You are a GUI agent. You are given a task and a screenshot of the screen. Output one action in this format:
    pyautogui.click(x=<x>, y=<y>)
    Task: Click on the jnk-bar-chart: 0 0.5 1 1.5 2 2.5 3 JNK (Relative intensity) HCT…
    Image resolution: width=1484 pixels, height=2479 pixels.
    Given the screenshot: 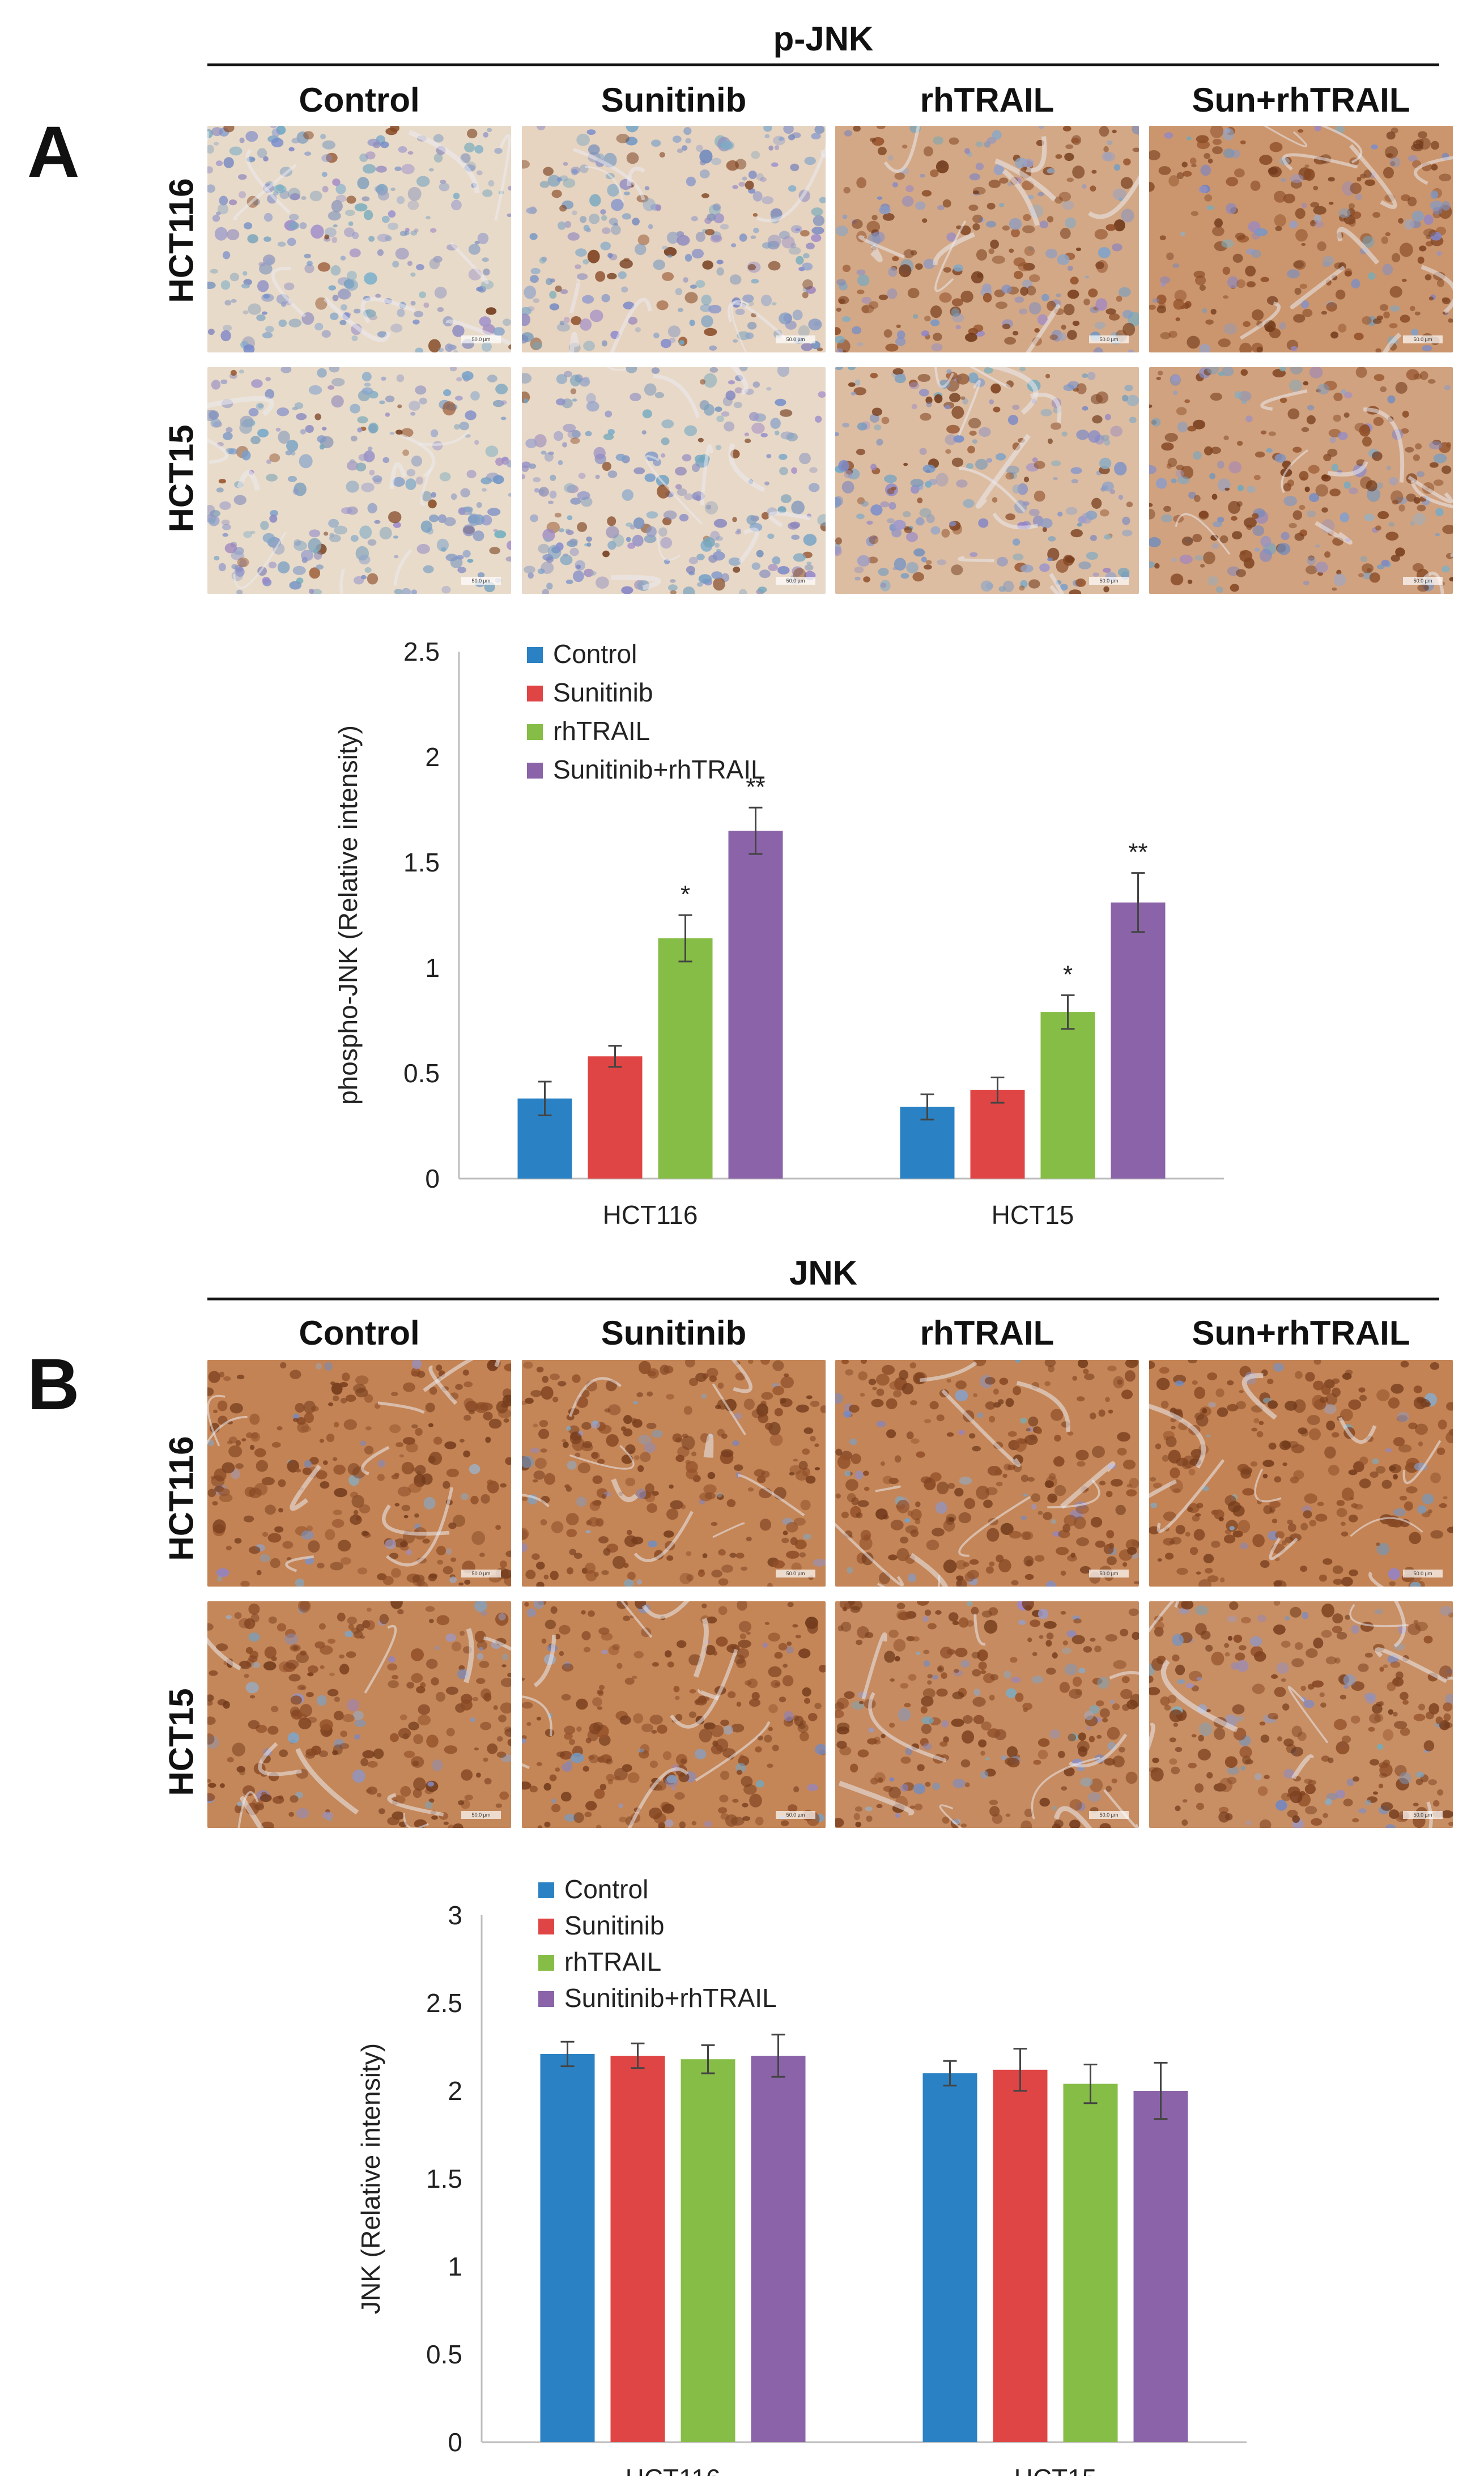 What is the action you would take?
    pyautogui.click(x=801, y=2175)
    